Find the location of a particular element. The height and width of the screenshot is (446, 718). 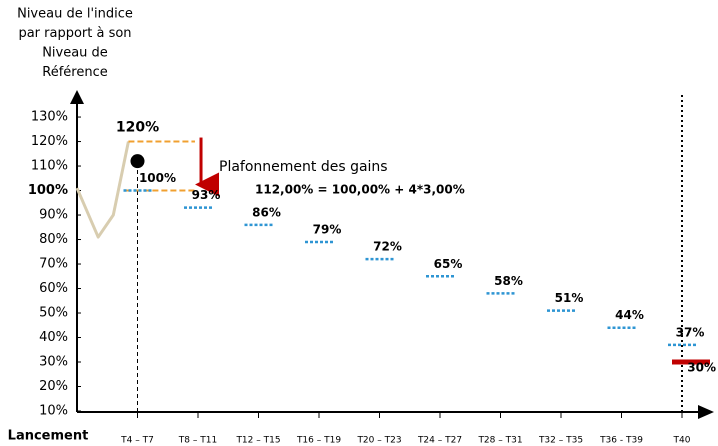

x-tick-label: T8 – T11 is located at coordinates (197, 441).